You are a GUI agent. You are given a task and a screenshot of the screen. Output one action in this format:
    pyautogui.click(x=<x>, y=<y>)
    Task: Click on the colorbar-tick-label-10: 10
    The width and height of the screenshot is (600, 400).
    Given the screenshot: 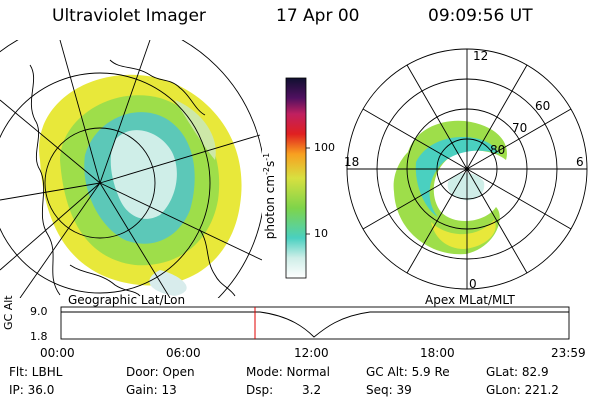 What is the action you would take?
    pyautogui.click(x=321, y=233)
    